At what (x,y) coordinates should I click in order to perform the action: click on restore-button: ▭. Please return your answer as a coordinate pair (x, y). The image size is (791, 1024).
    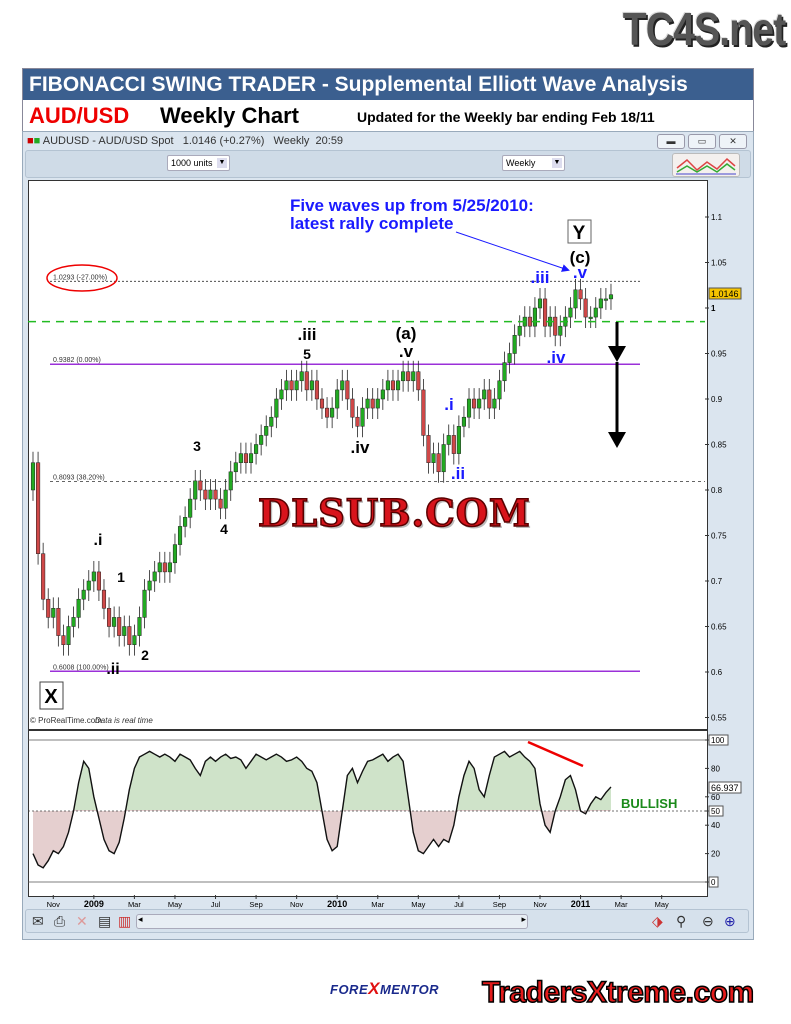
    Looking at the image, I should click on (702, 141).